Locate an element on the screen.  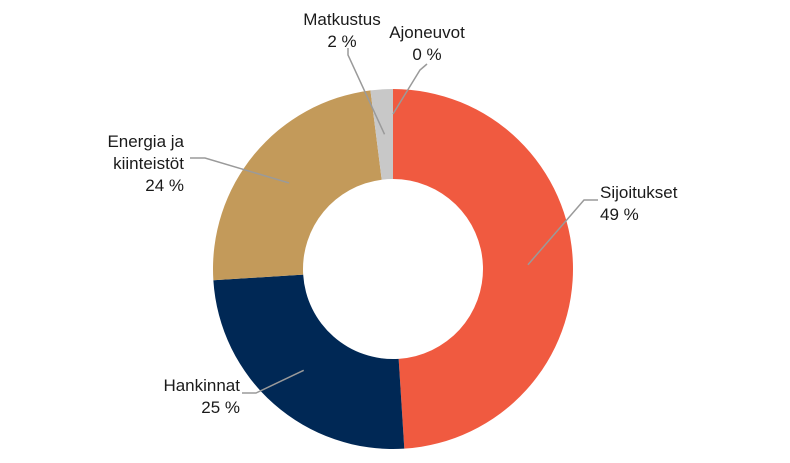
category-label-energia-ja-kiinteist-t: kiinteistöt is located at coordinates (148, 163).